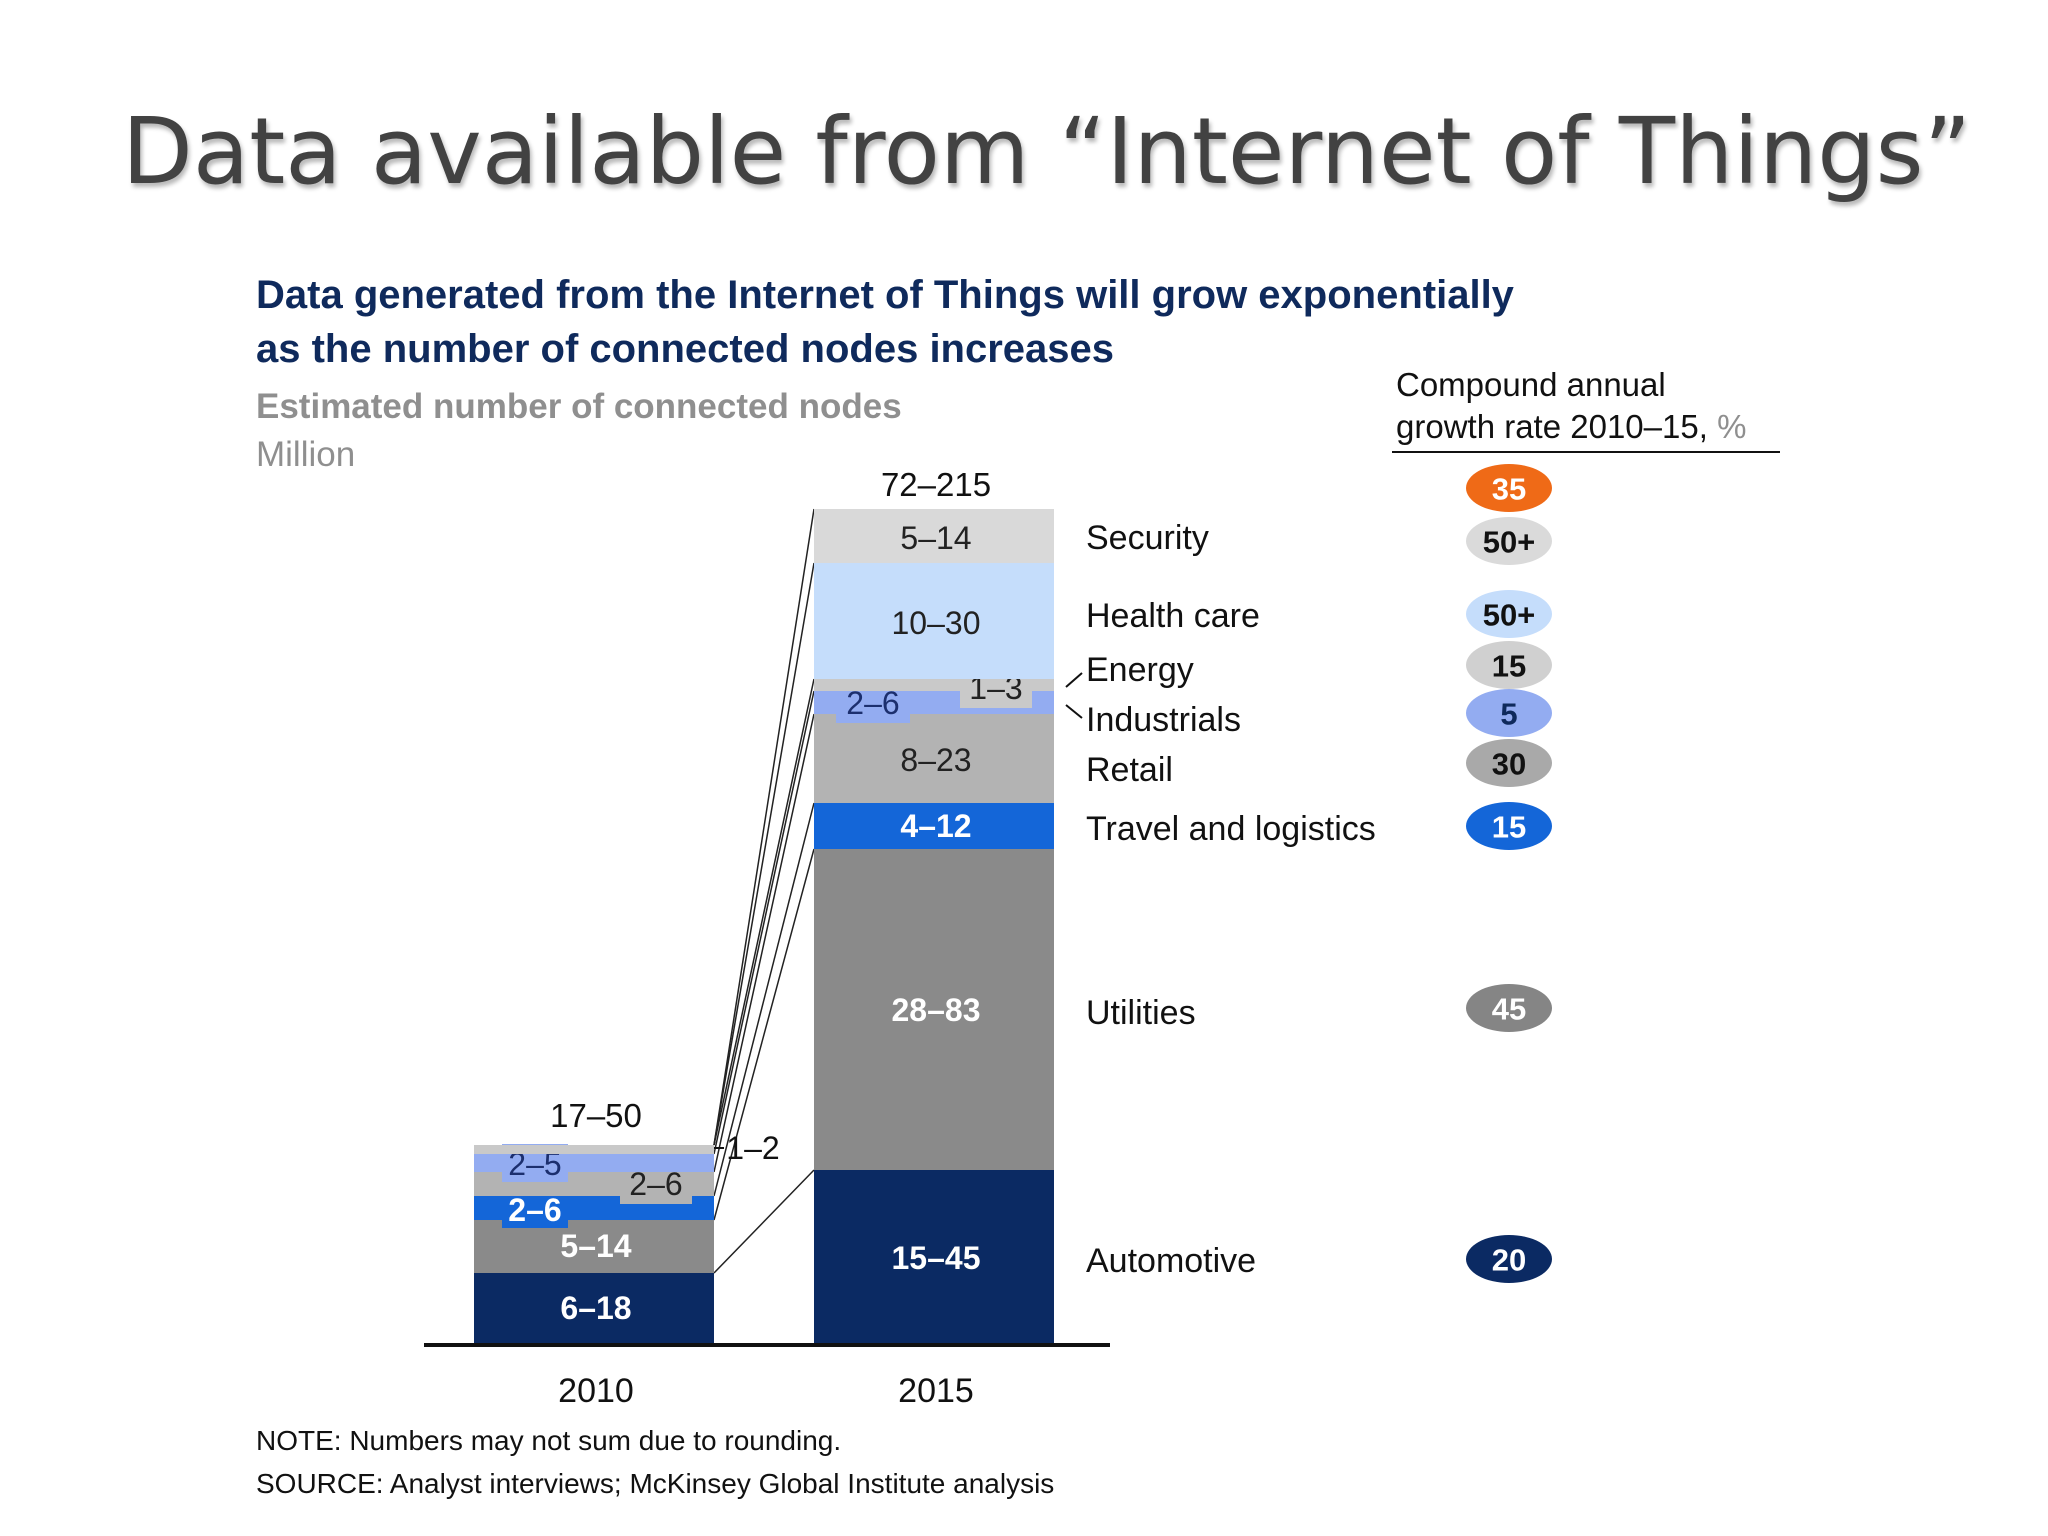  I want to click on legend-travel: Travel and logistics, so click(1231, 829).